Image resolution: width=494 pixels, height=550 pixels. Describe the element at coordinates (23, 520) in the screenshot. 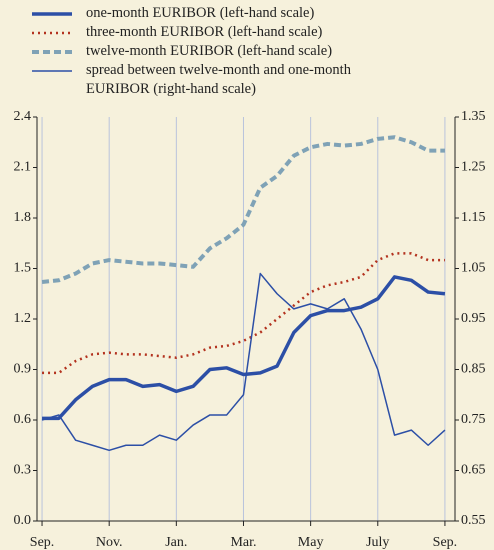

I see `y-tick-label: 0.0` at that location.